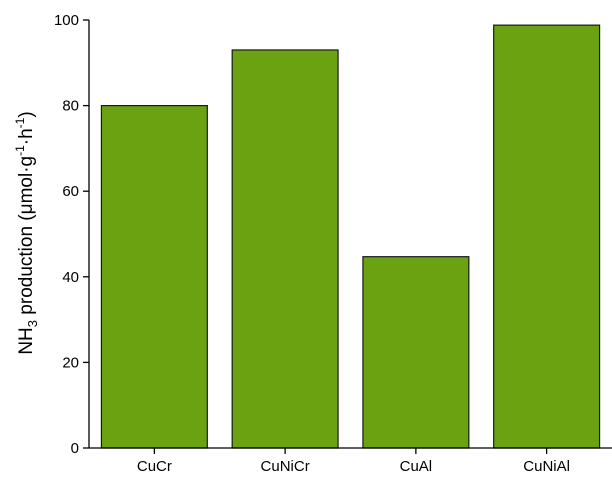  I want to click on x-axis-ticks: CuCr CuNiCr CuAl CuNiAl, so click(353, 461).